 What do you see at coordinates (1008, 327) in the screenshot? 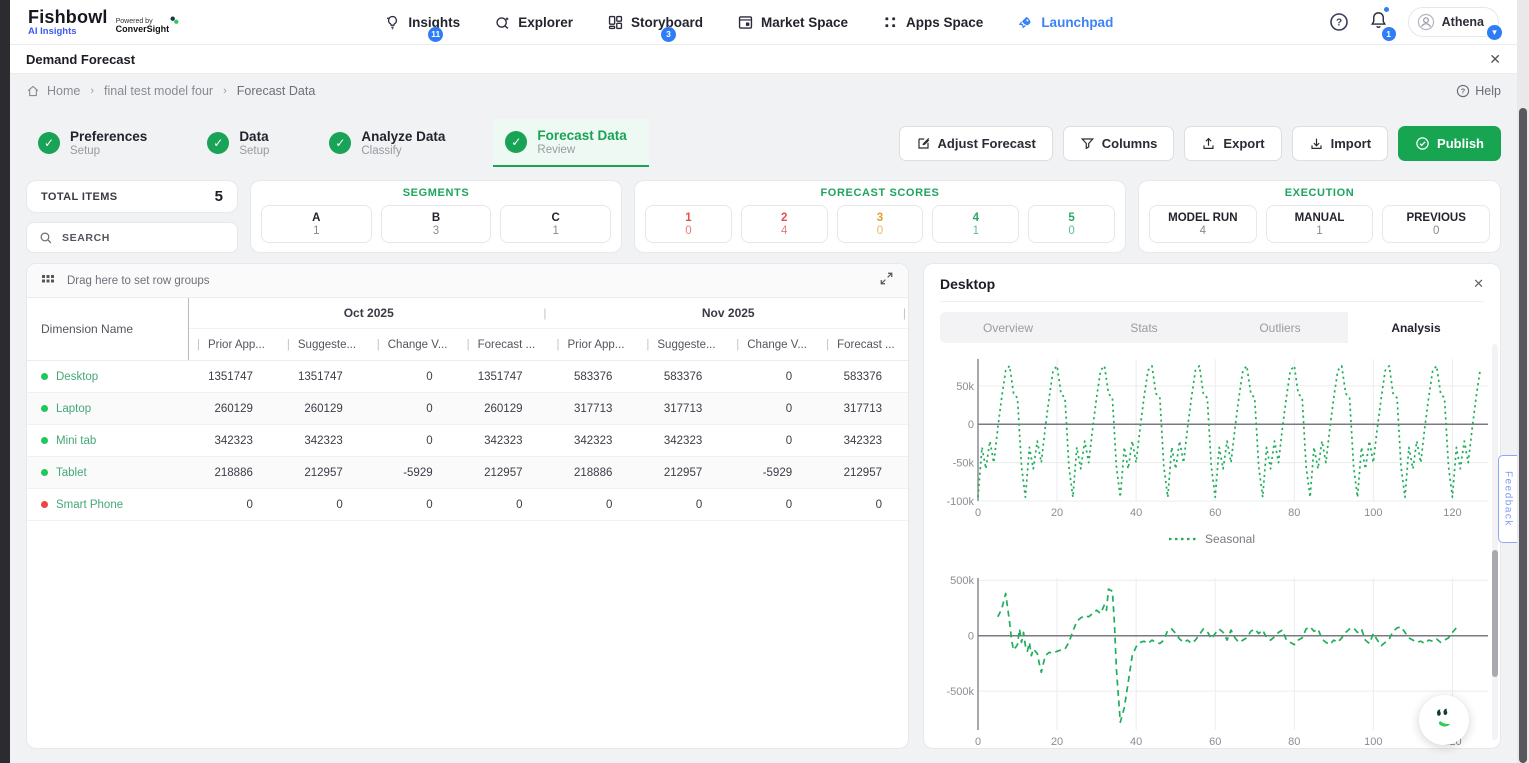
I see `tab-overview: Overview` at bounding box center [1008, 327].